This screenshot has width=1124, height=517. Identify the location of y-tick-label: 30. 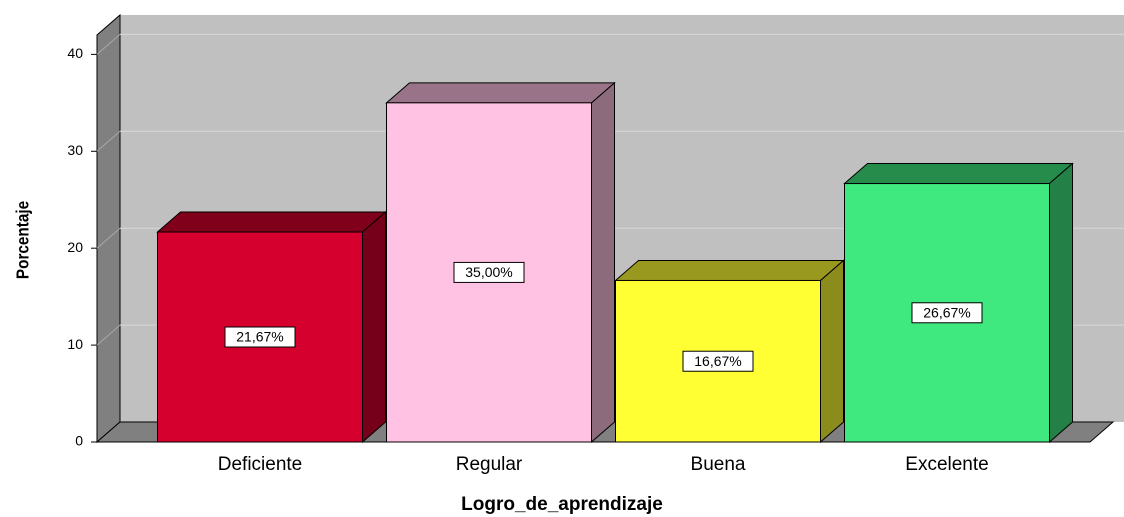
(75, 150).